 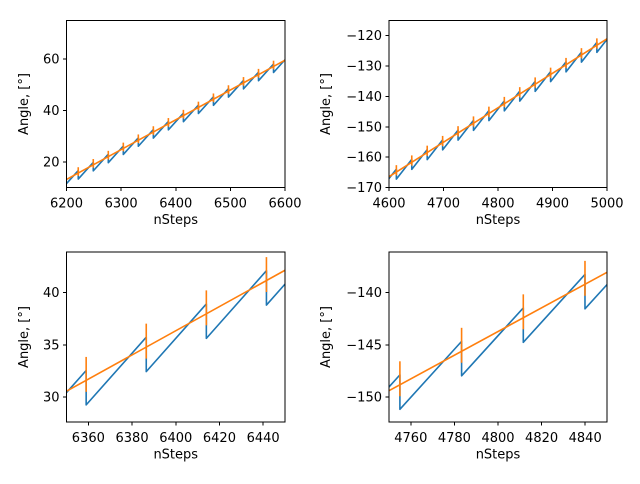 I want to click on x-tick-label: 4700, so click(x=443, y=204).